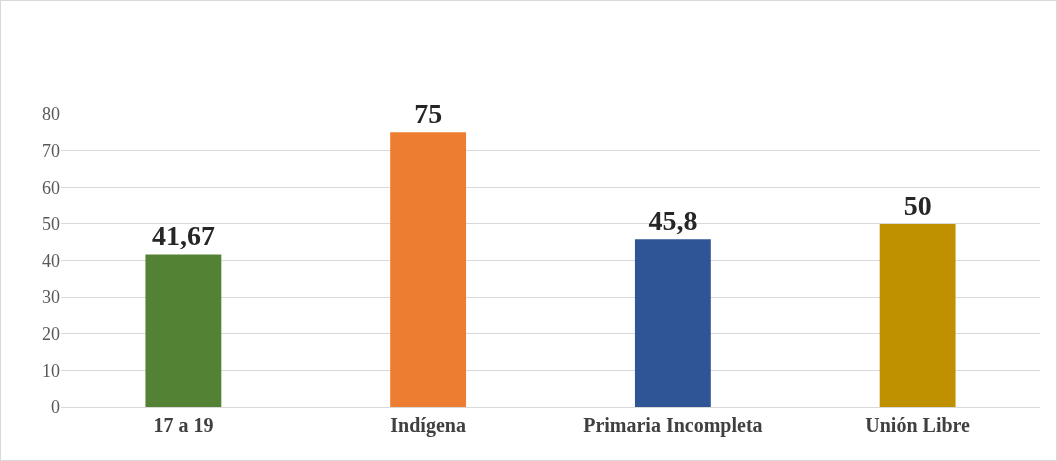 The width and height of the screenshot is (1057, 461). I want to click on x-tick-label: Primaria Incompleta, so click(673, 425).